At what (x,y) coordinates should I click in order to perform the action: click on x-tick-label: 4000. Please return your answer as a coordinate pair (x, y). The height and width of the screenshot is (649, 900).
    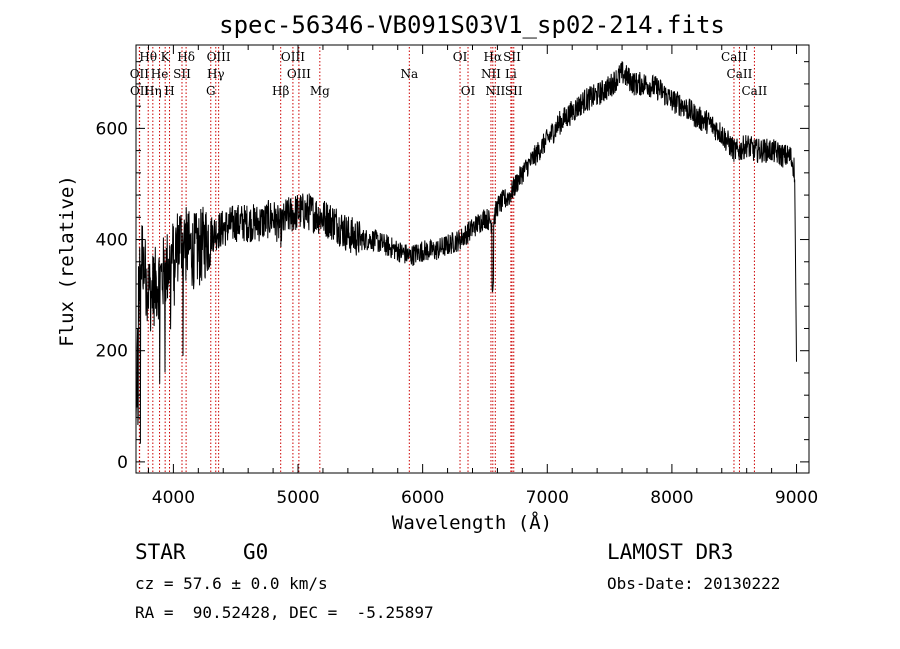
    Looking at the image, I should click on (173, 498).